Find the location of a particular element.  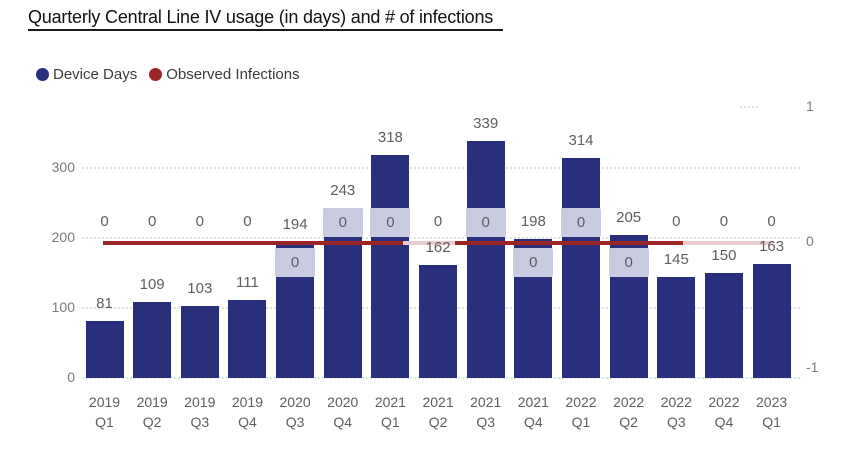

legend-label: Observed Infections is located at coordinates (233, 74).